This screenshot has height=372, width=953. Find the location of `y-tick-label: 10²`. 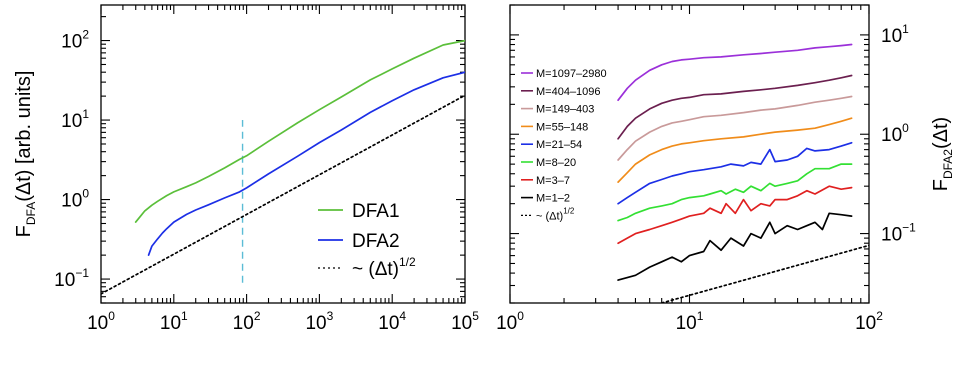

y-tick-label: 10² is located at coordinates (75, 40).